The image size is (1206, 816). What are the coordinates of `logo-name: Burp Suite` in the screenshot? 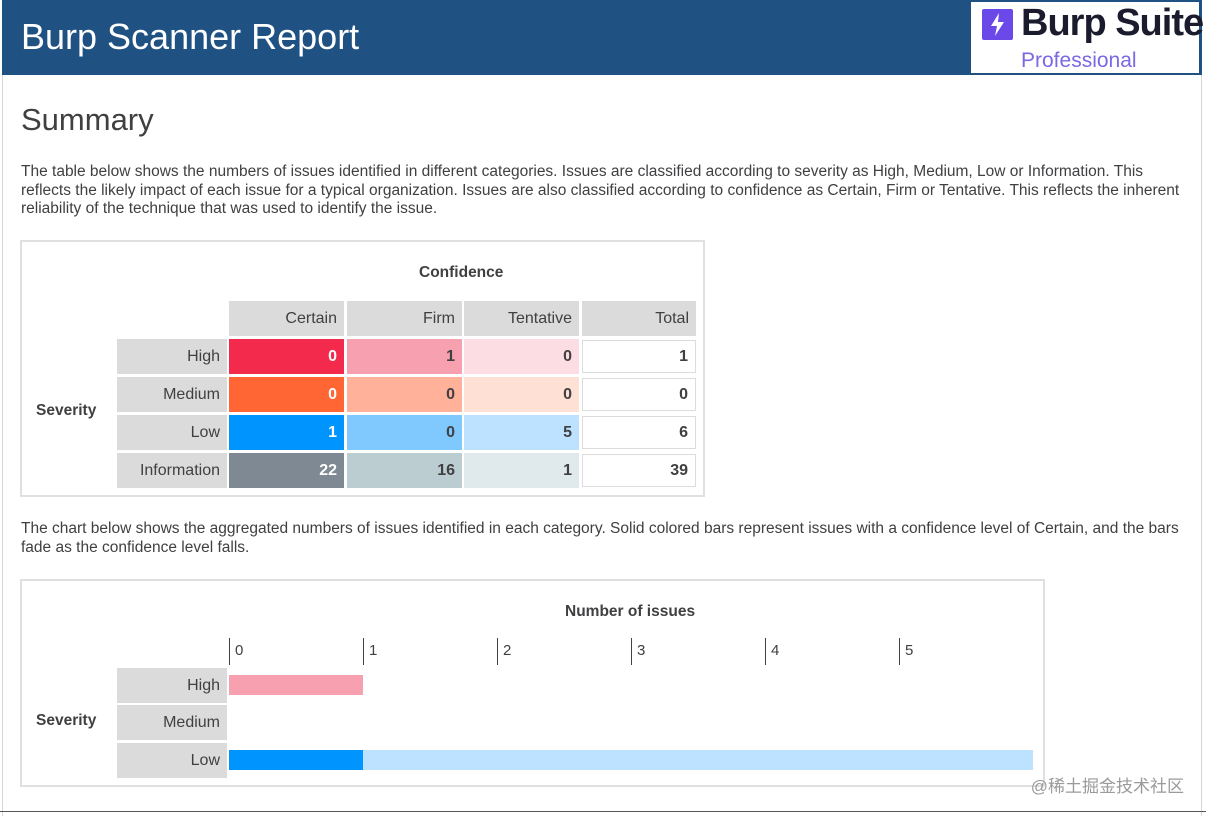 It's located at (1112, 23).